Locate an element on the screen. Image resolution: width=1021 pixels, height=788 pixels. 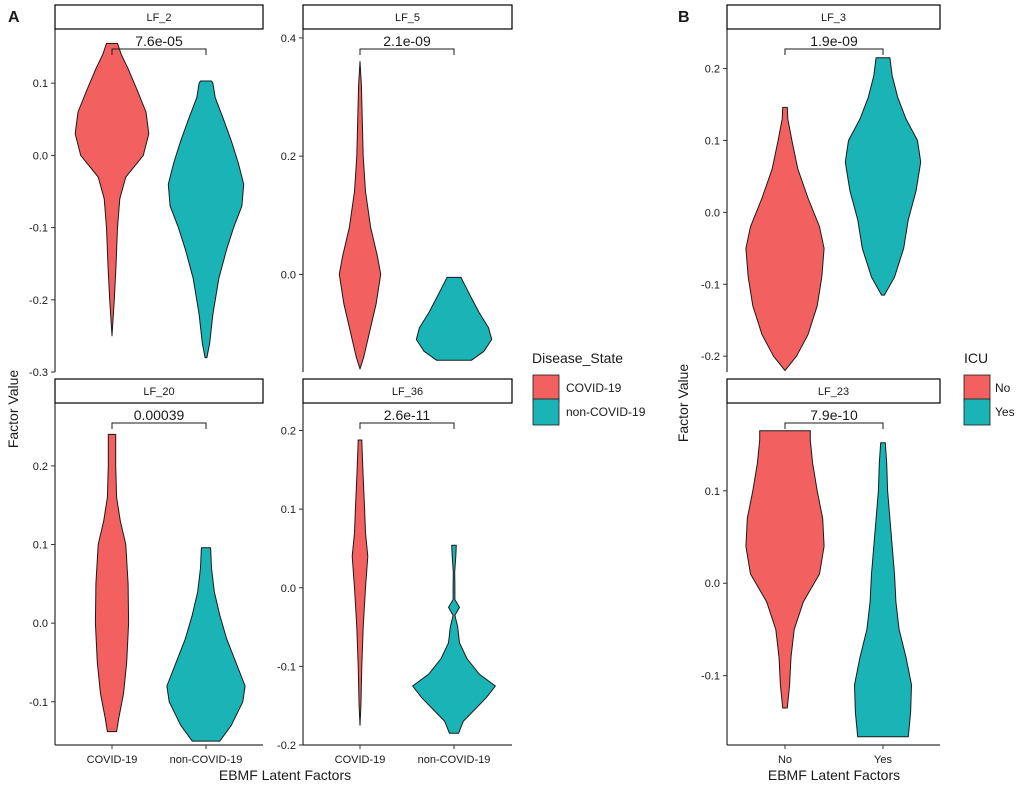
strip-title-lf-23: LF_23 is located at coordinates (833, 392).